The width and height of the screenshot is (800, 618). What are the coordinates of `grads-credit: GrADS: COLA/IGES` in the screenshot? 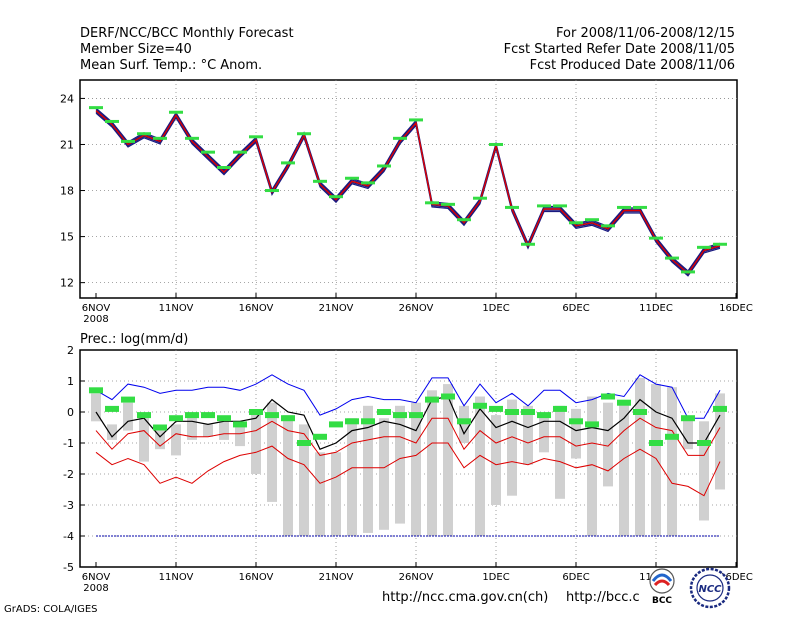 It's located at (51, 609).